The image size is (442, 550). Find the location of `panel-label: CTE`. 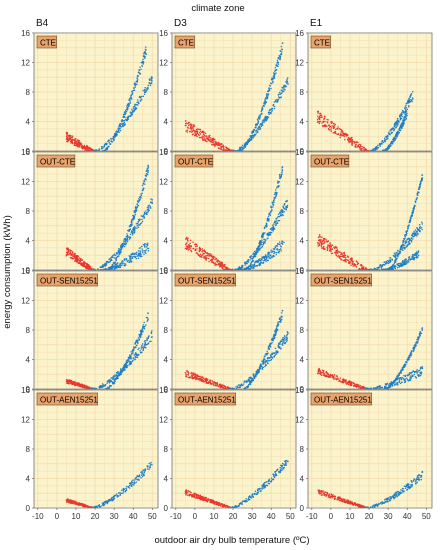

panel-label: CTE is located at coordinates (320, 42).